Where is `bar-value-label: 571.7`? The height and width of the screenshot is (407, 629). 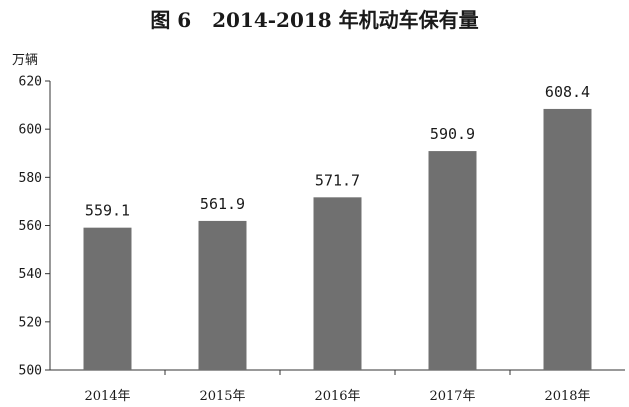 bar-value-label: 571.7 is located at coordinates (337, 180).